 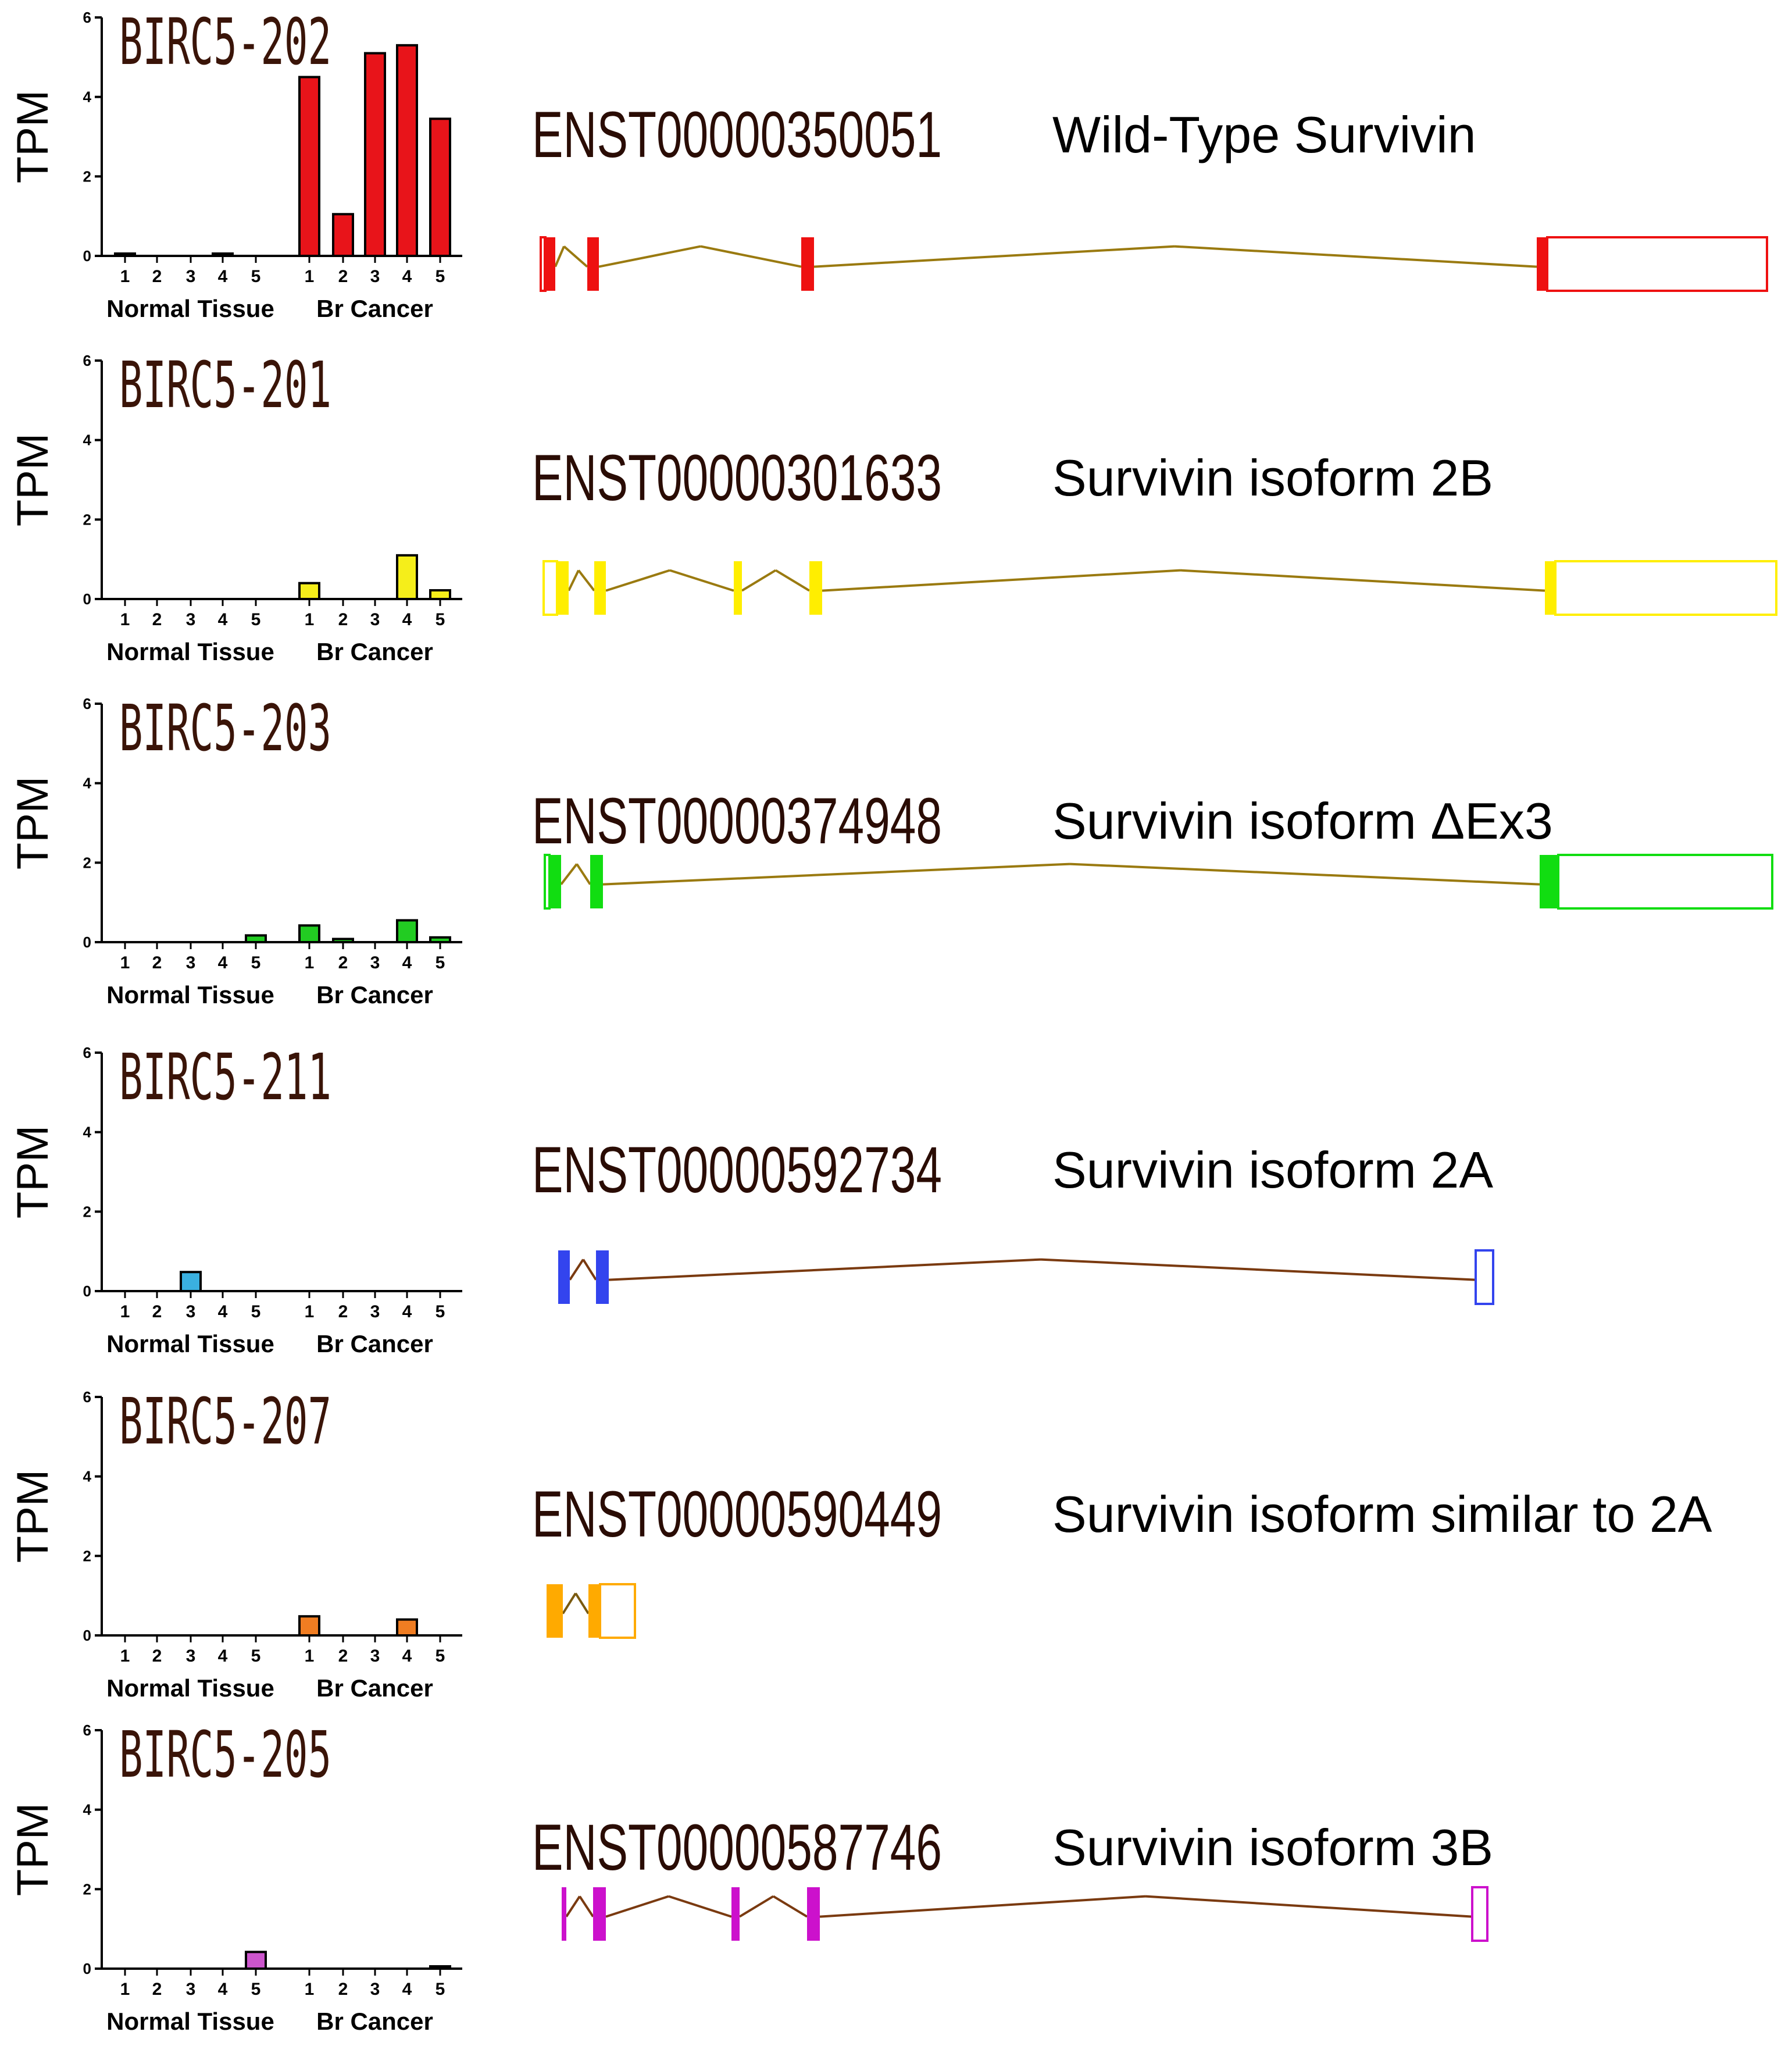 What do you see at coordinates (737, 1847) in the screenshot?
I see `transcript-id: ENST00000587746` at bounding box center [737, 1847].